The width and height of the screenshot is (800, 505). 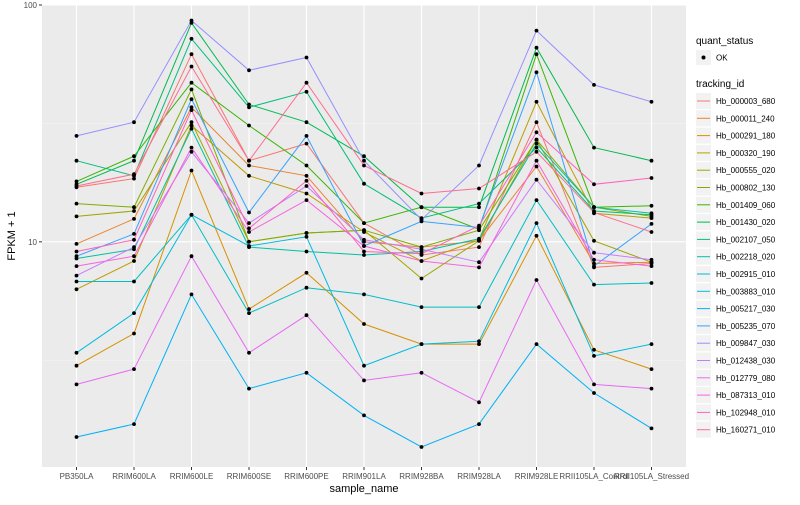 I want to click on x-tick-label: RRIM600LA, so click(x=134, y=476).